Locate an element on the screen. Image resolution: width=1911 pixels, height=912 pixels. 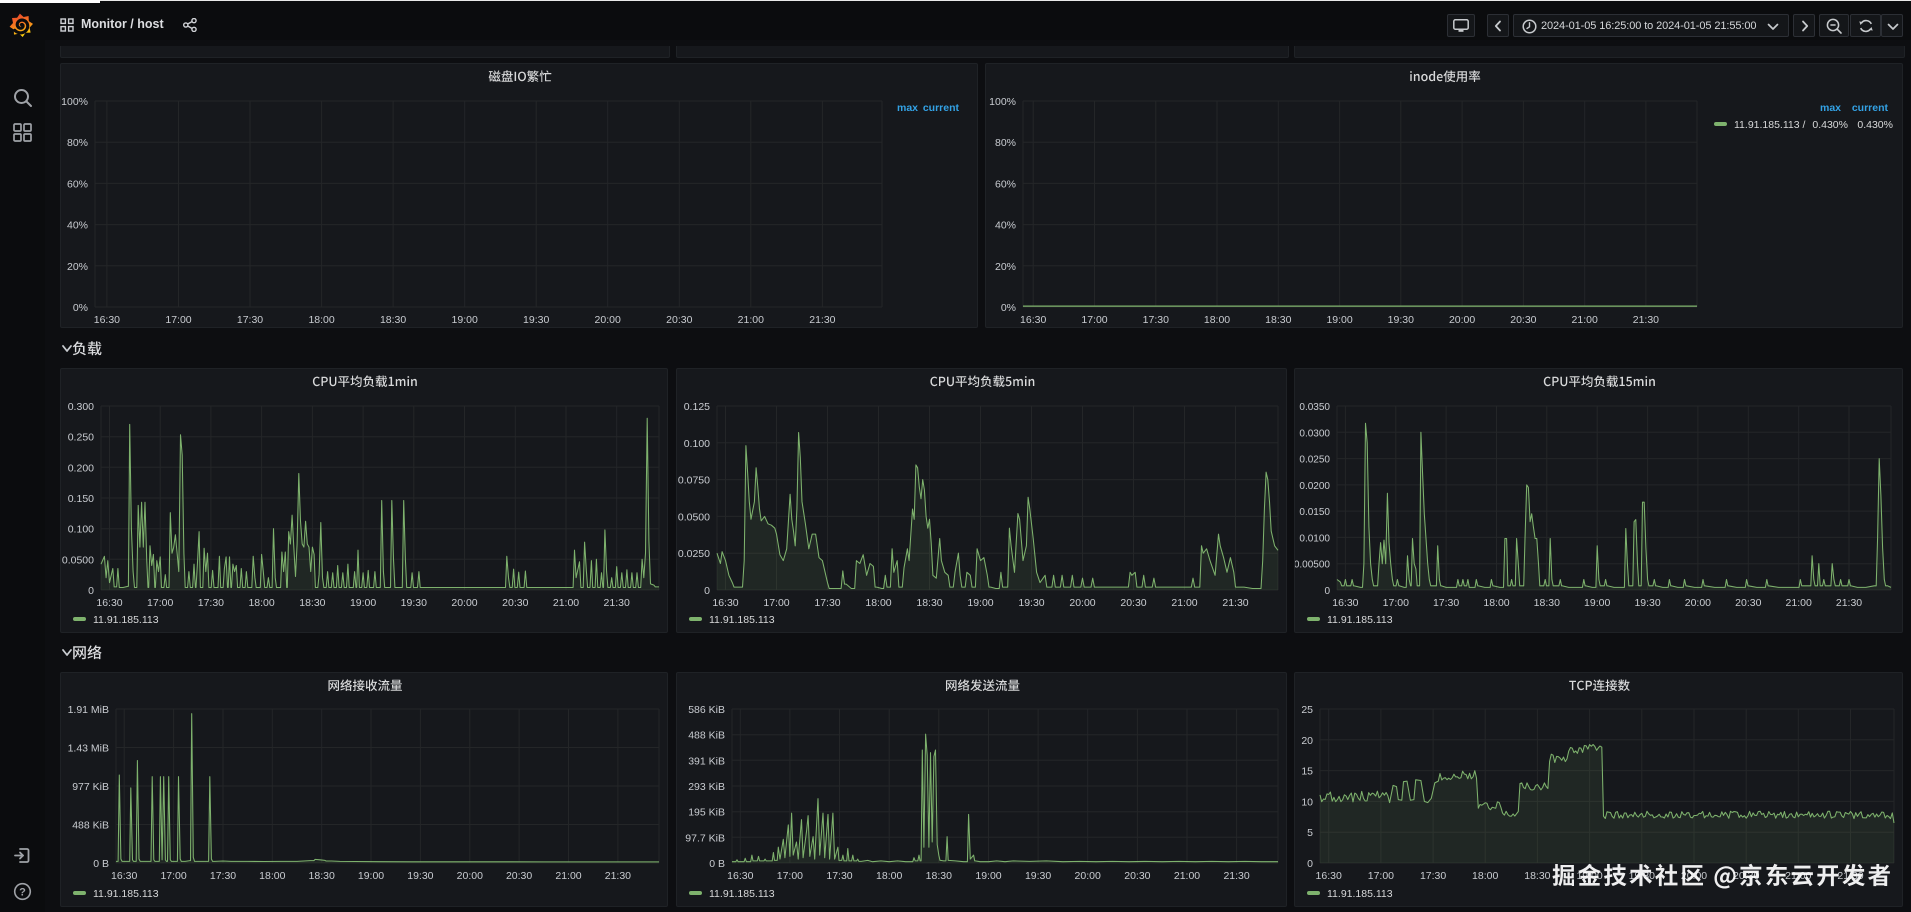
svg-text: 0.100 is located at coordinates (697, 444).